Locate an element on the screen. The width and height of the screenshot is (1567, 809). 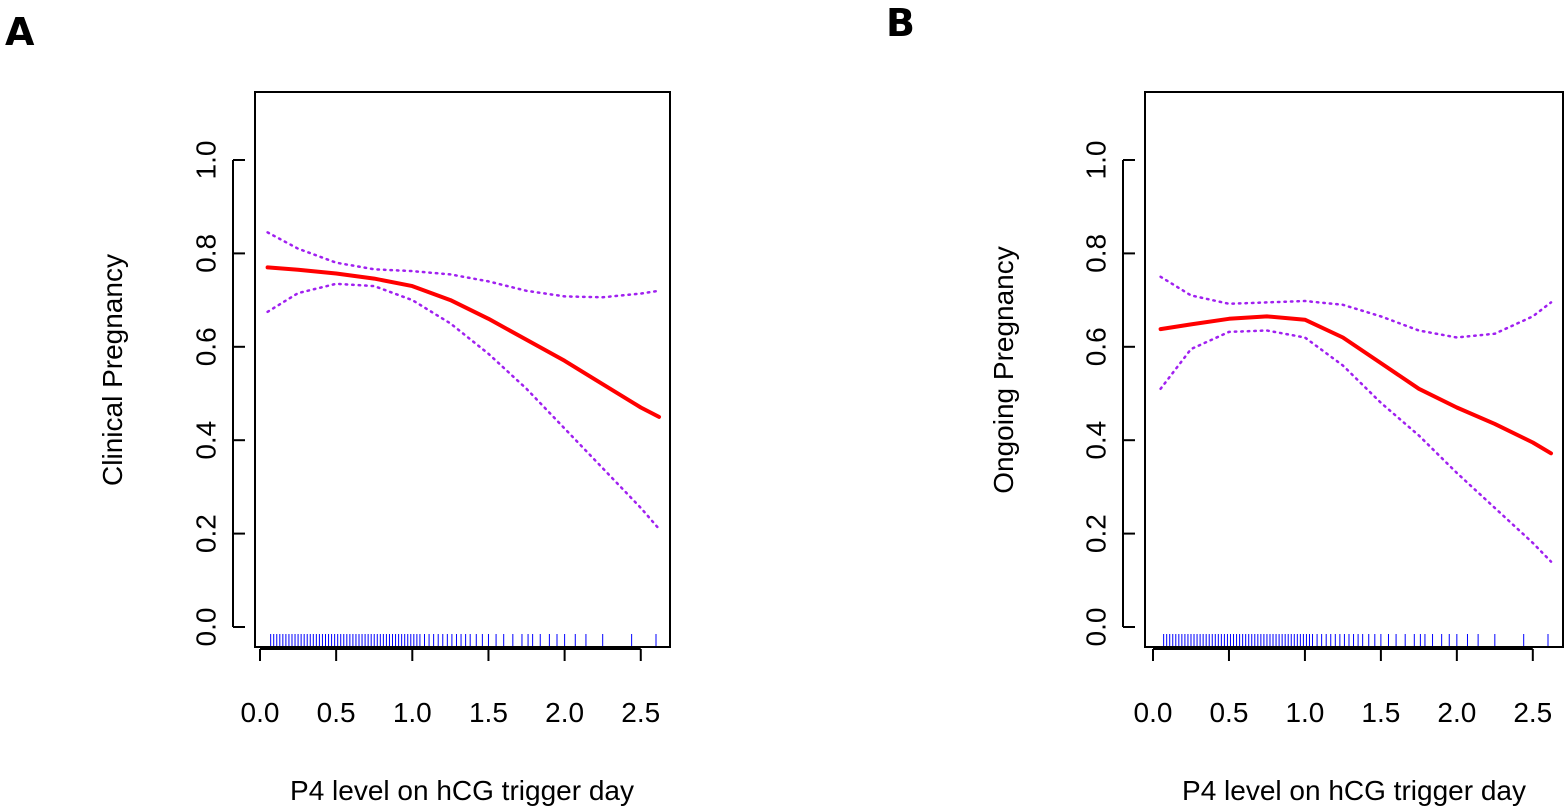
x-axis-title-a: P4 level on hCG trigger day is located at coordinates (462, 790).